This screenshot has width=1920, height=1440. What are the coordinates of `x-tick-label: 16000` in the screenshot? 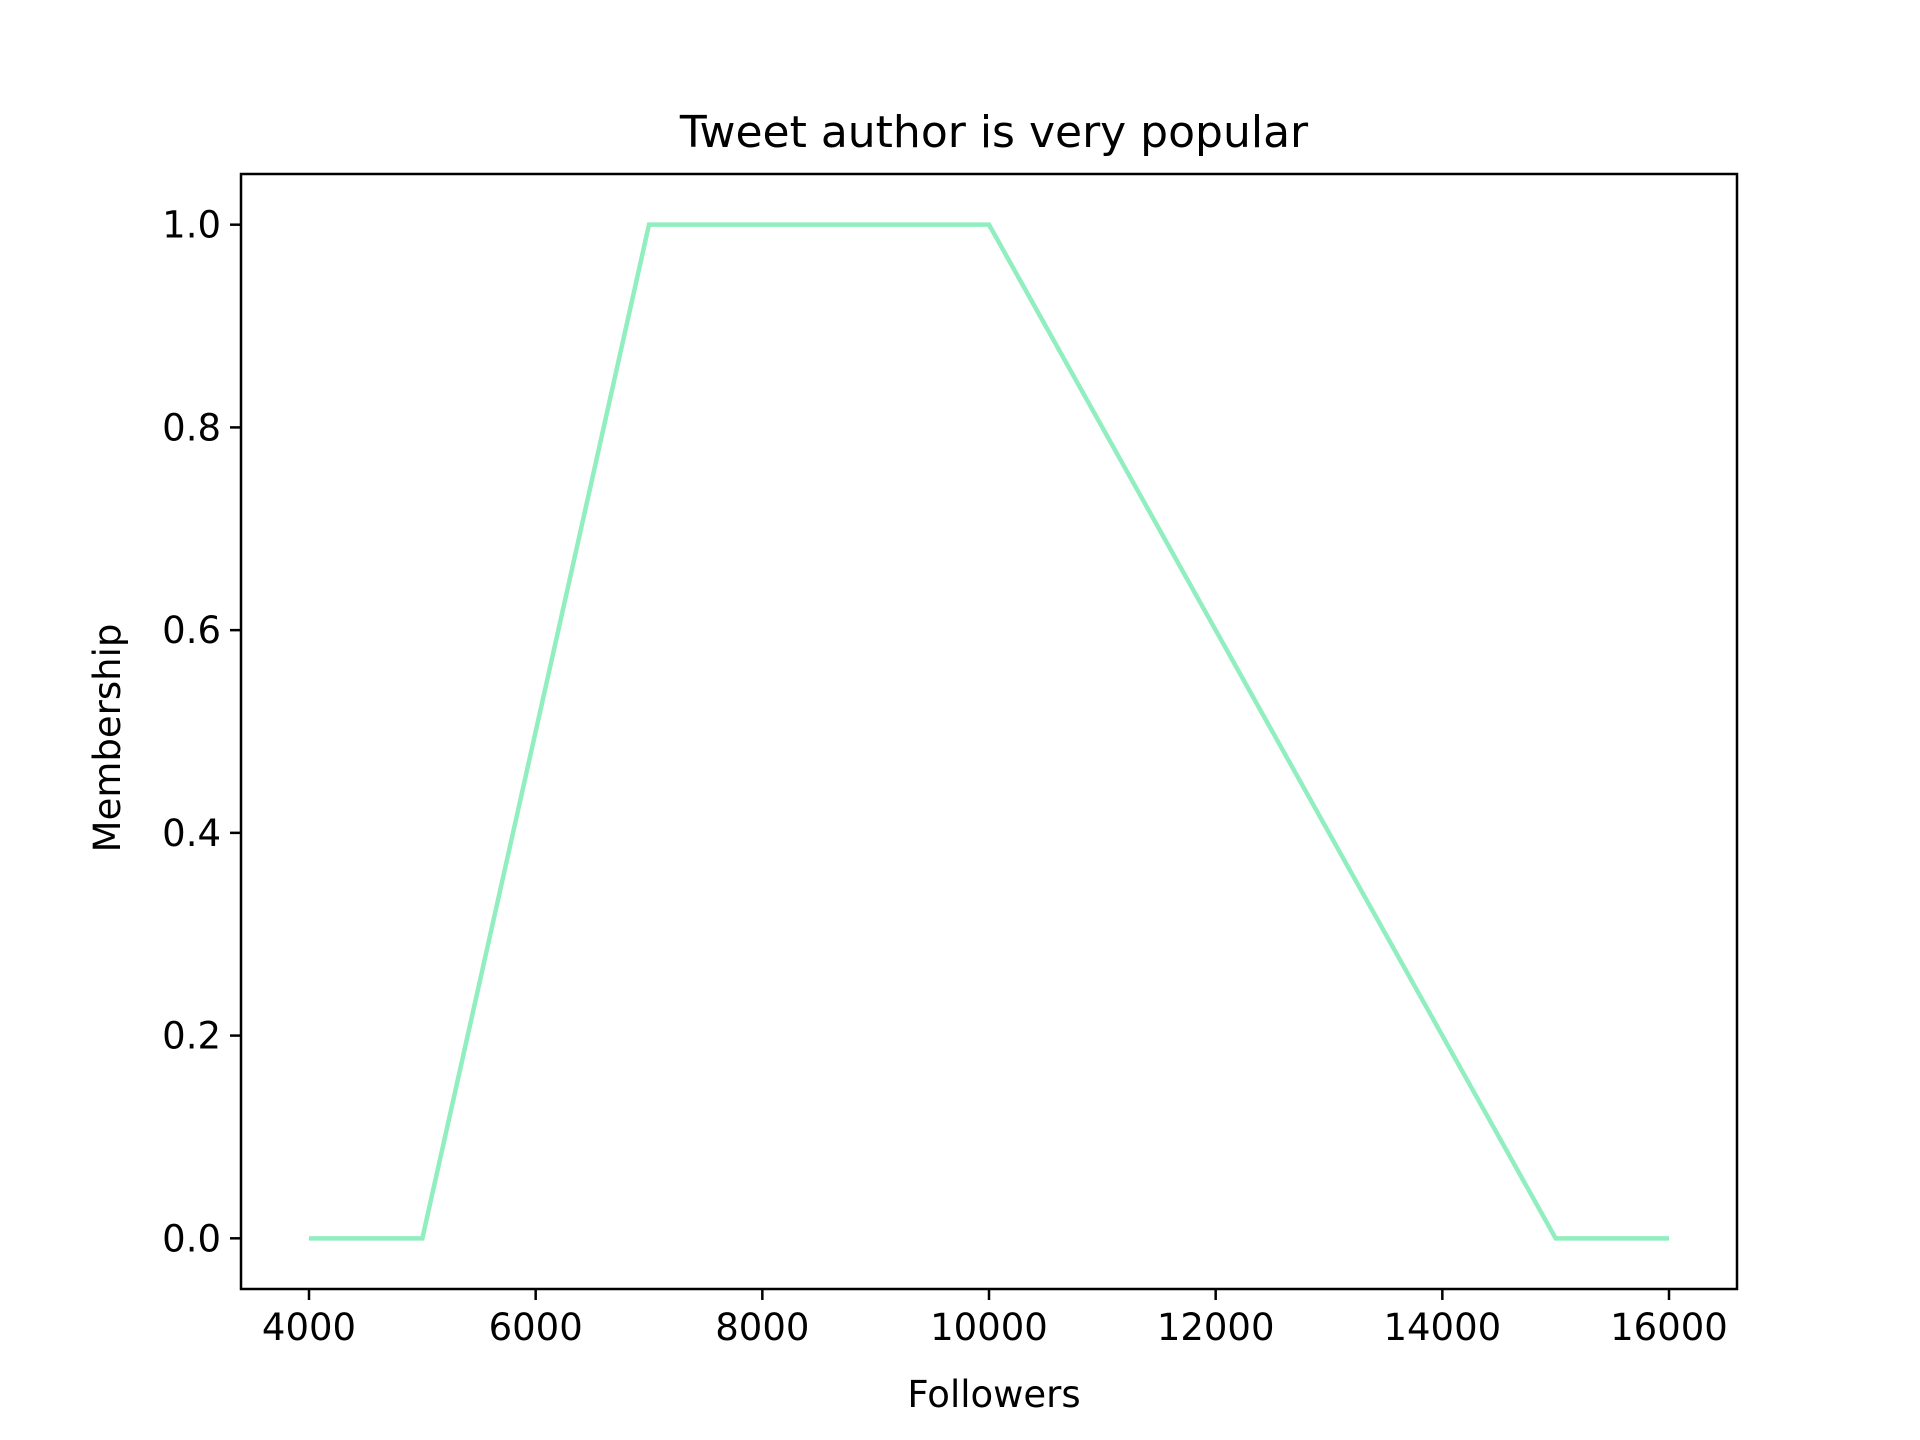 It's located at (1669, 1327).